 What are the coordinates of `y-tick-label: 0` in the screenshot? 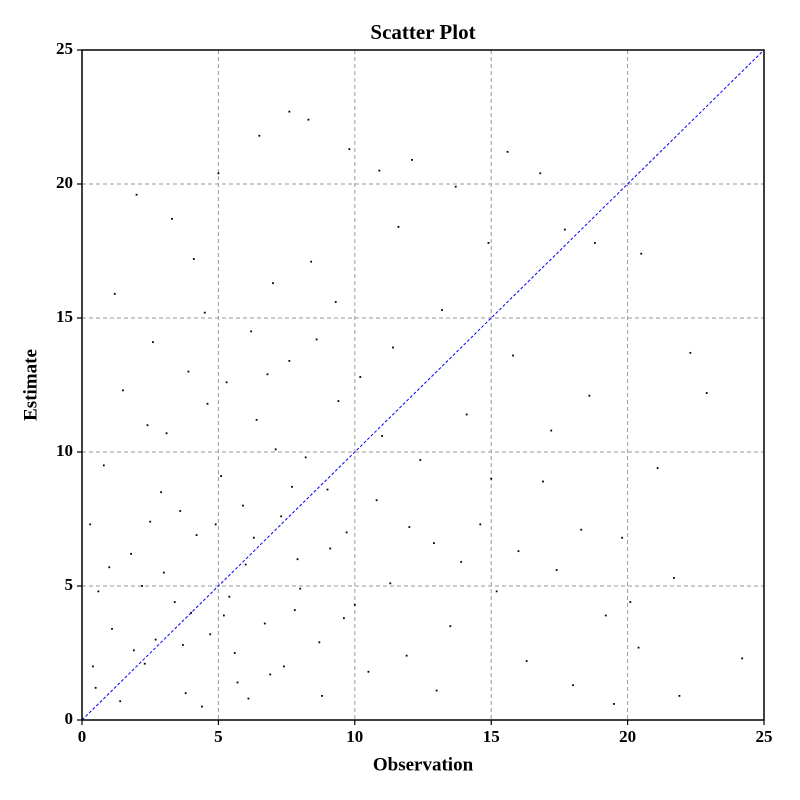 It's located at (69, 718).